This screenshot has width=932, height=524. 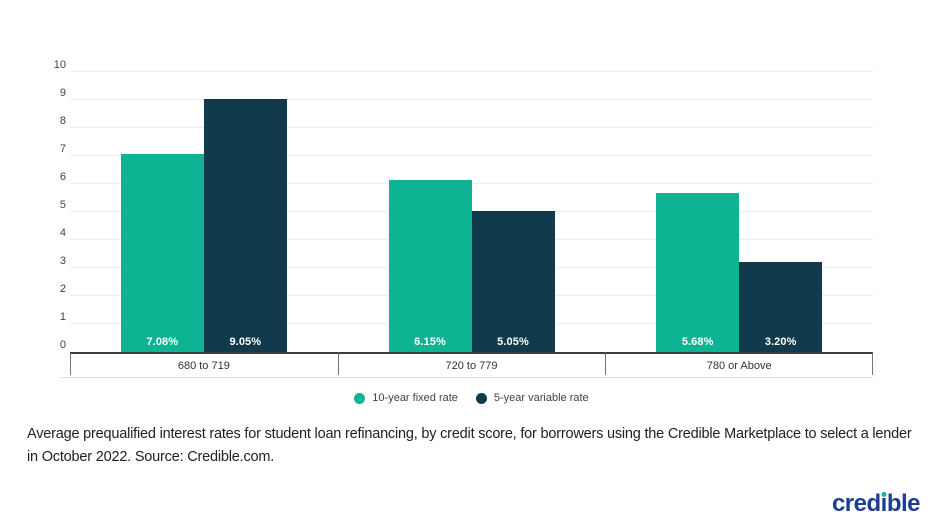 What do you see at coordinates (162, 252) in the screenshot?
I see `bar: 7.08%` at bounding box center [162, 252].